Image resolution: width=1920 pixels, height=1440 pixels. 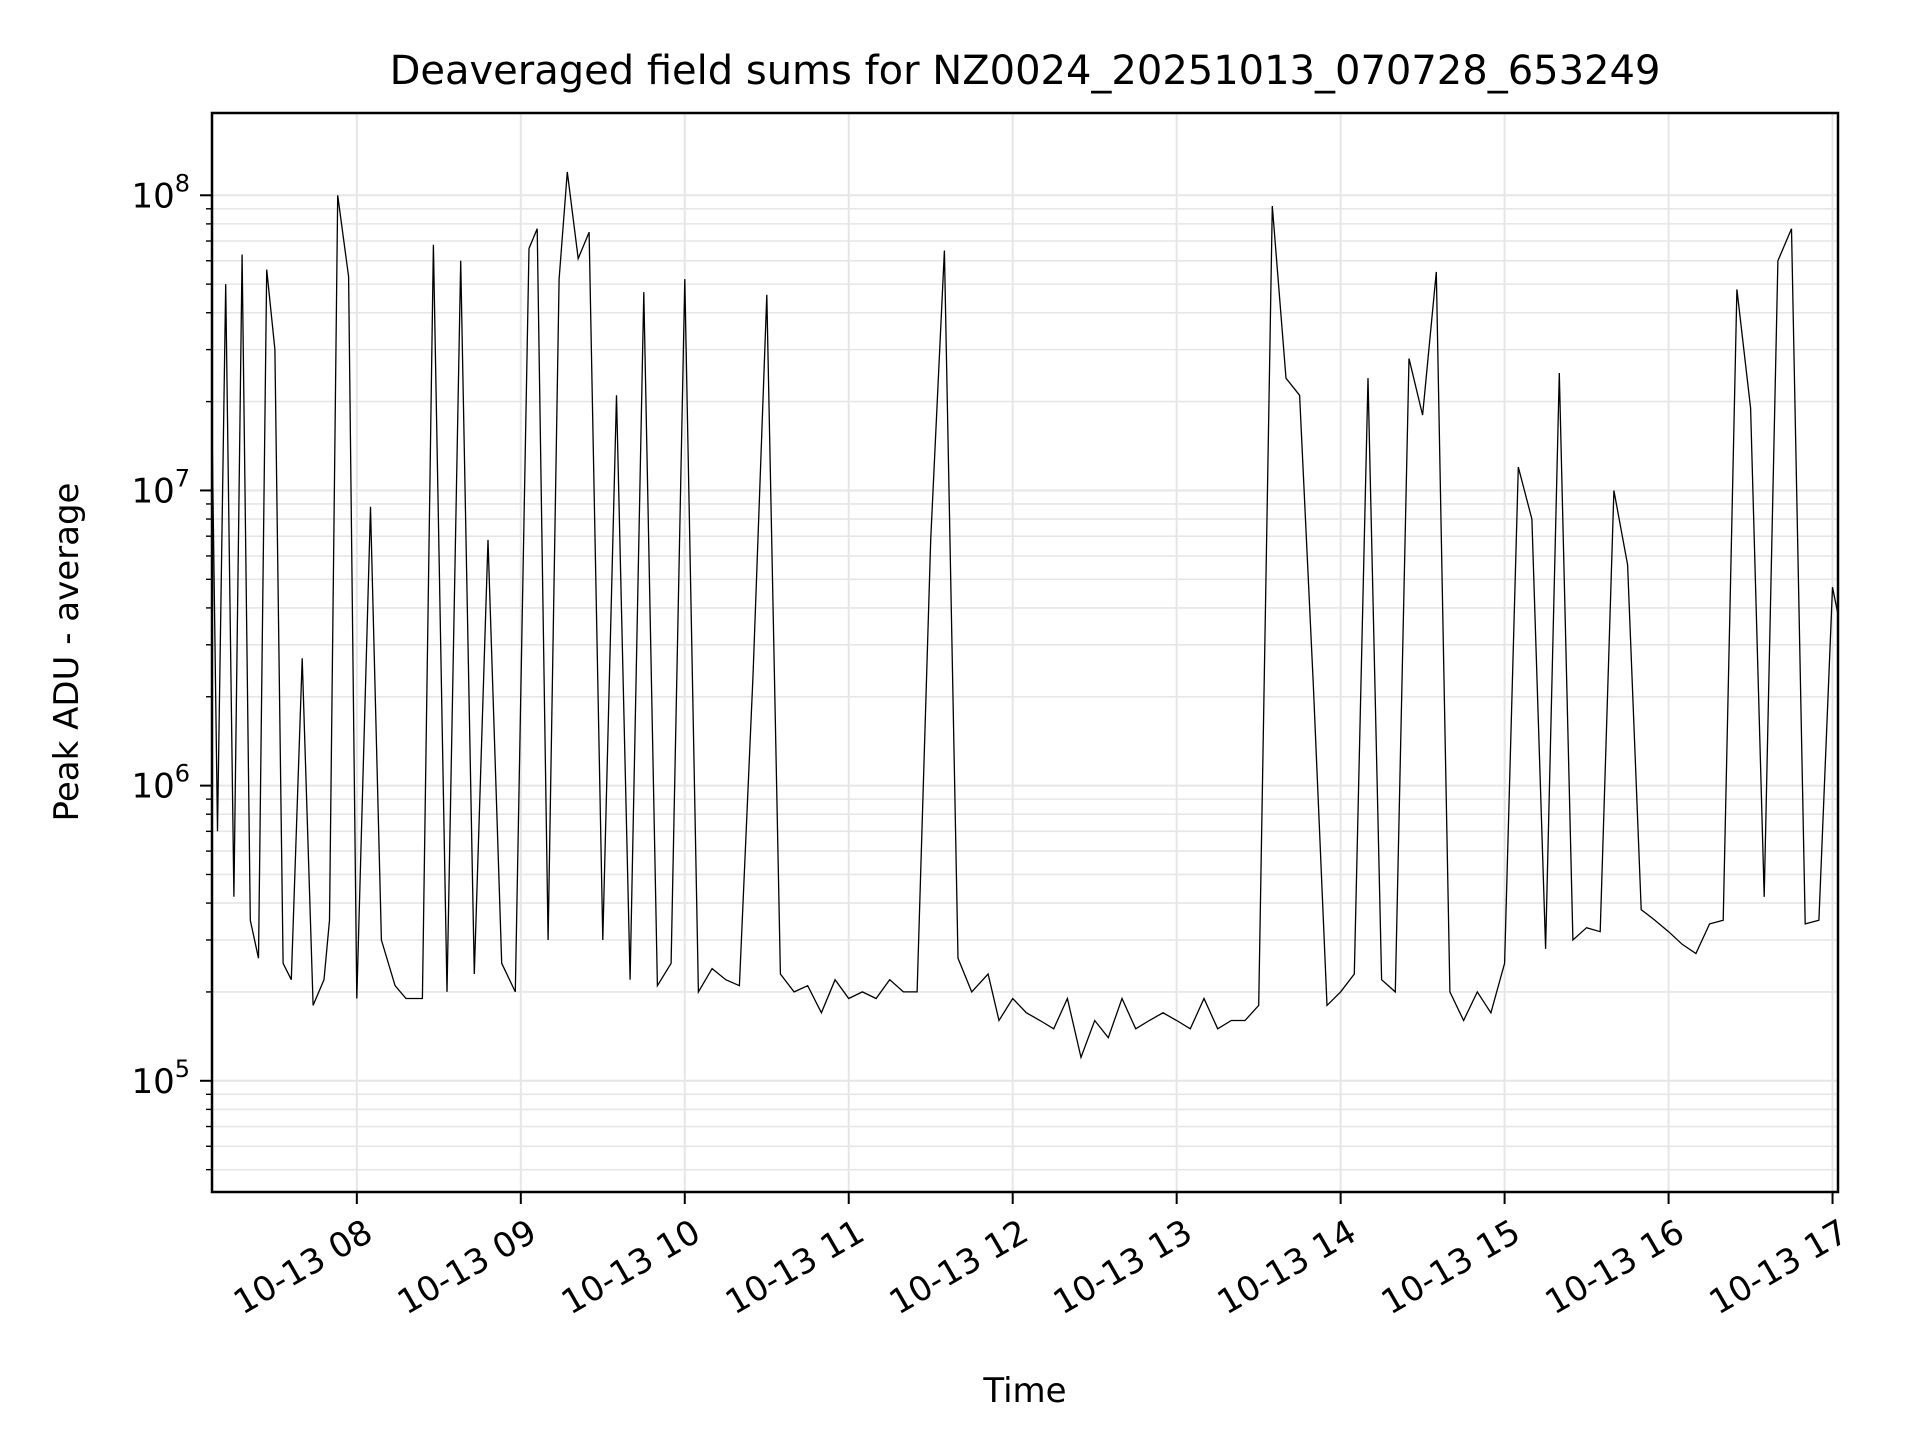 What do you see at coordinates (182, 183) in the screenshot?
I see `y-tick-label-exponent: 8` at bounding box center [182, 183].